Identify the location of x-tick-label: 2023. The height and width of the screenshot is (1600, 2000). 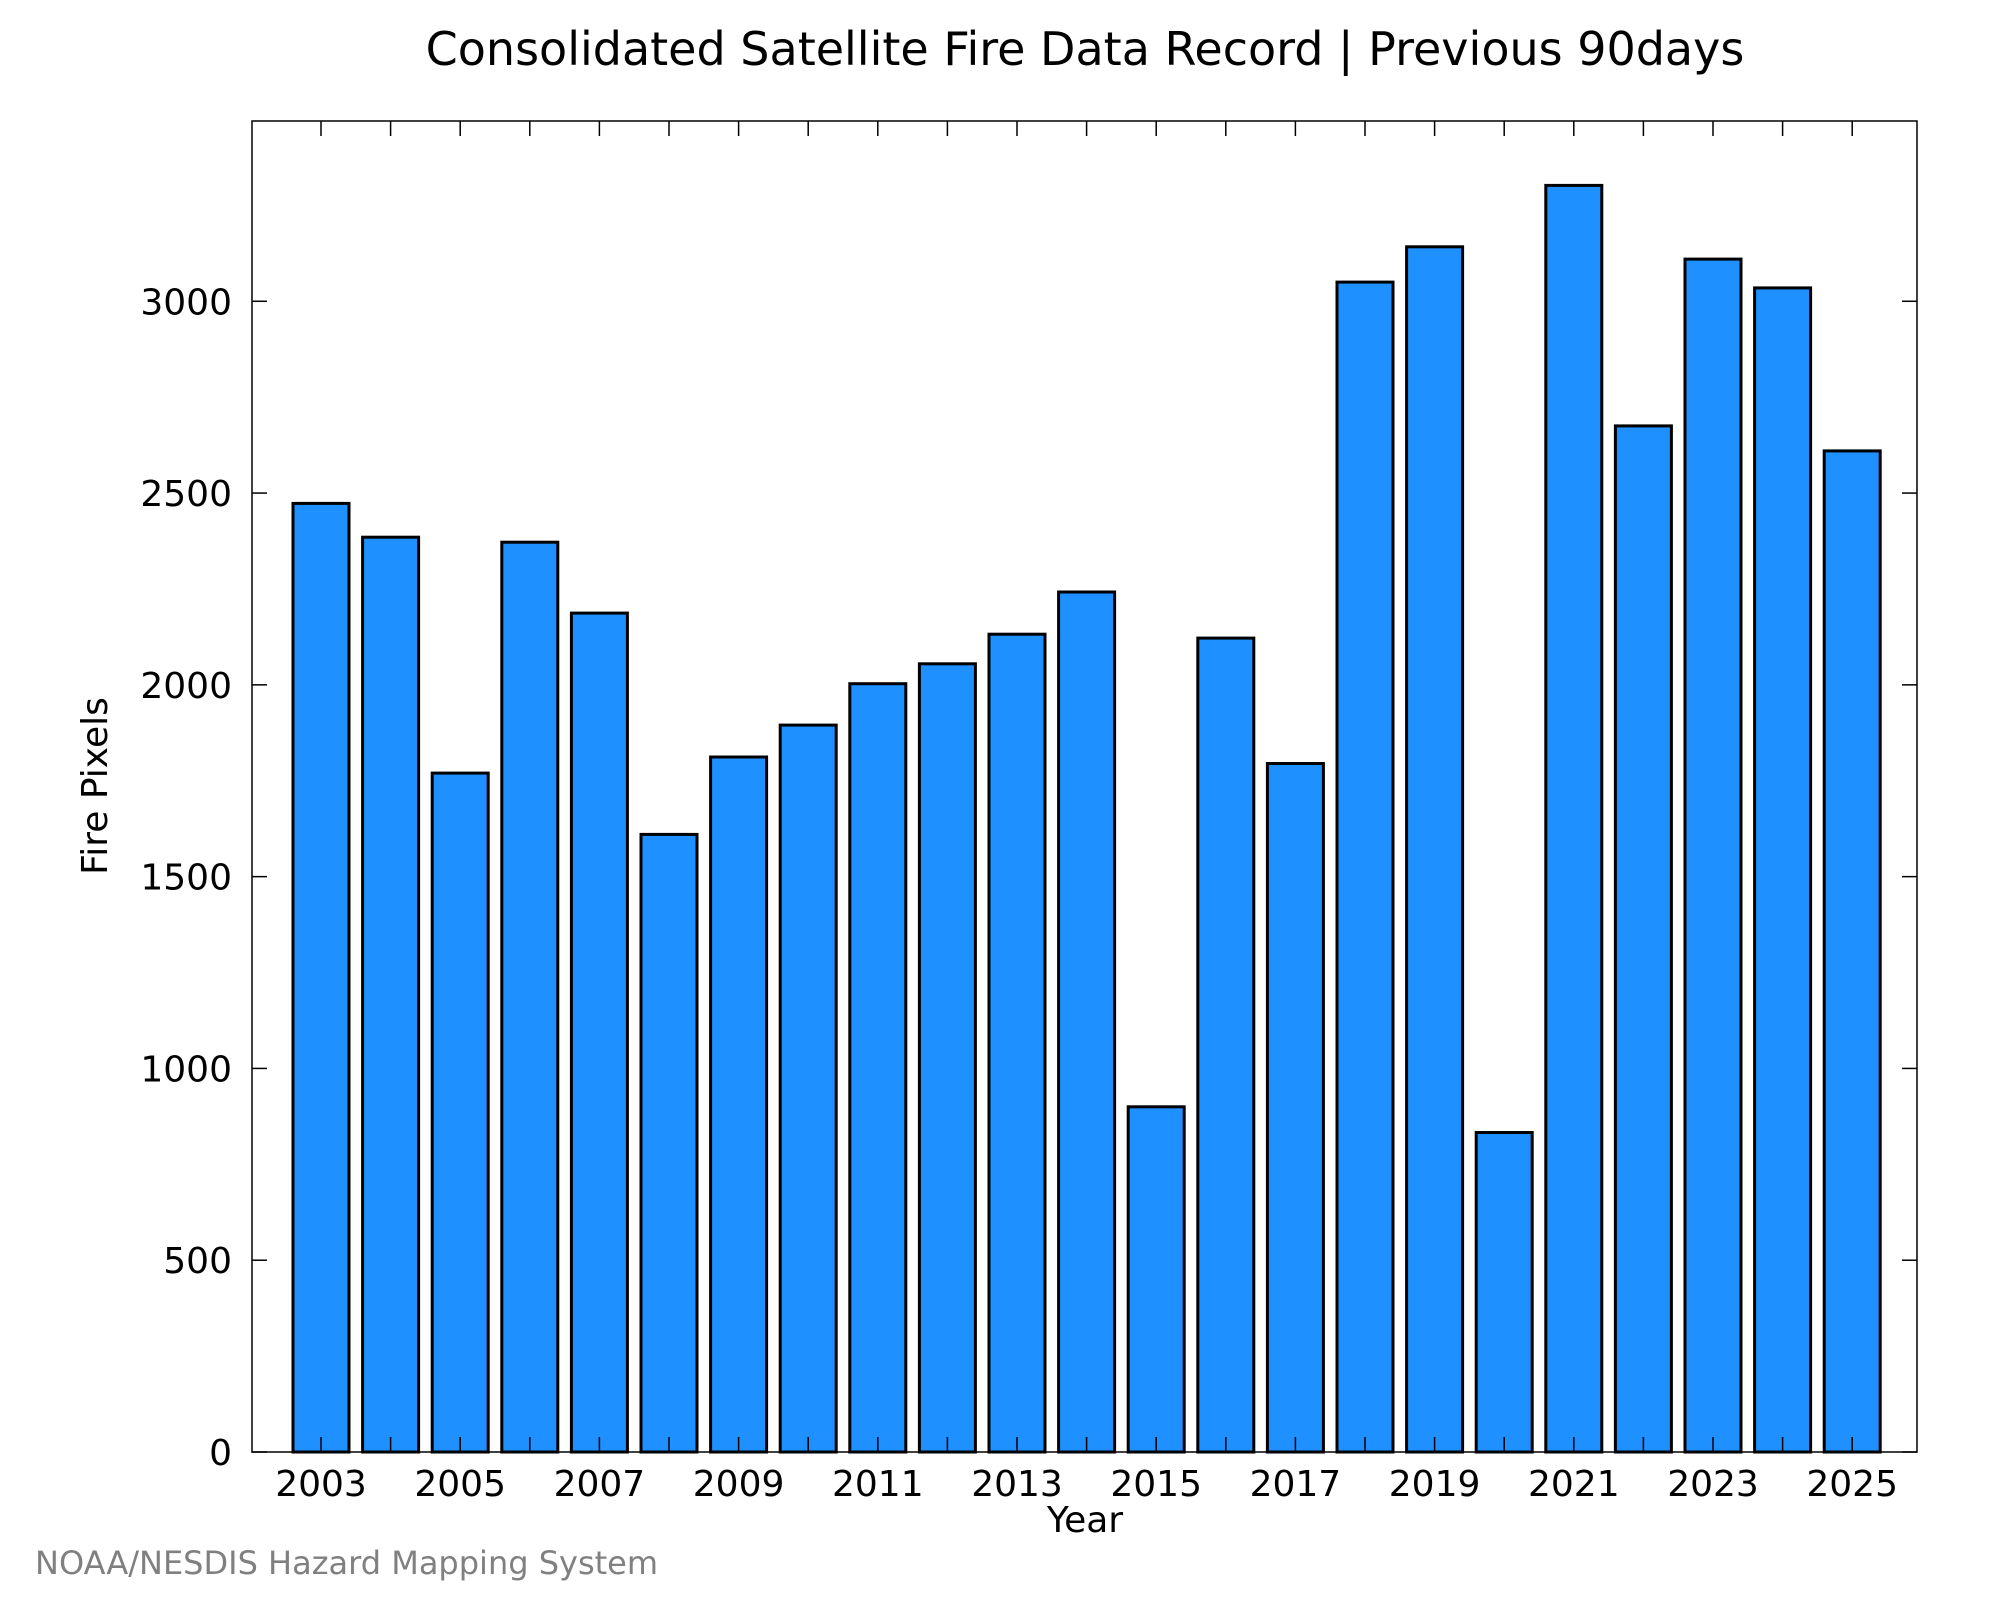
(1713, 1484).